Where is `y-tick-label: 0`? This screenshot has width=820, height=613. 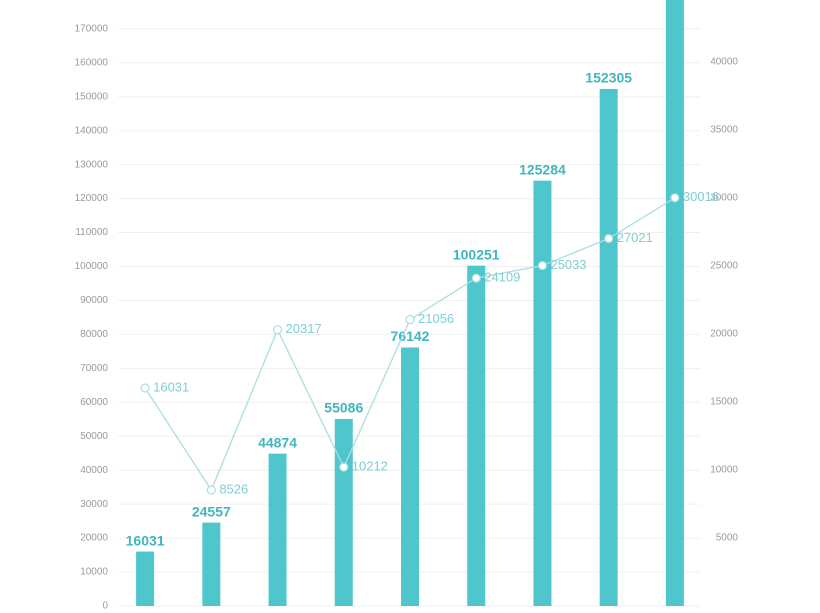
y-tick-label: 0 is located at coordinates (105, 606).